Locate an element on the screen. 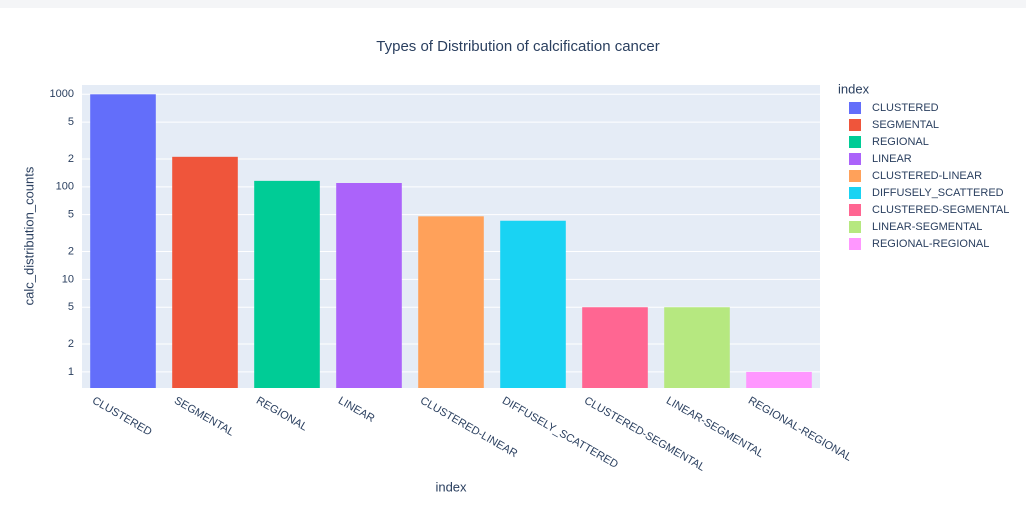 This screenshot has height=518, width=1026. x-tick-label: CLUSTERED is located at coordinates (122, 417).